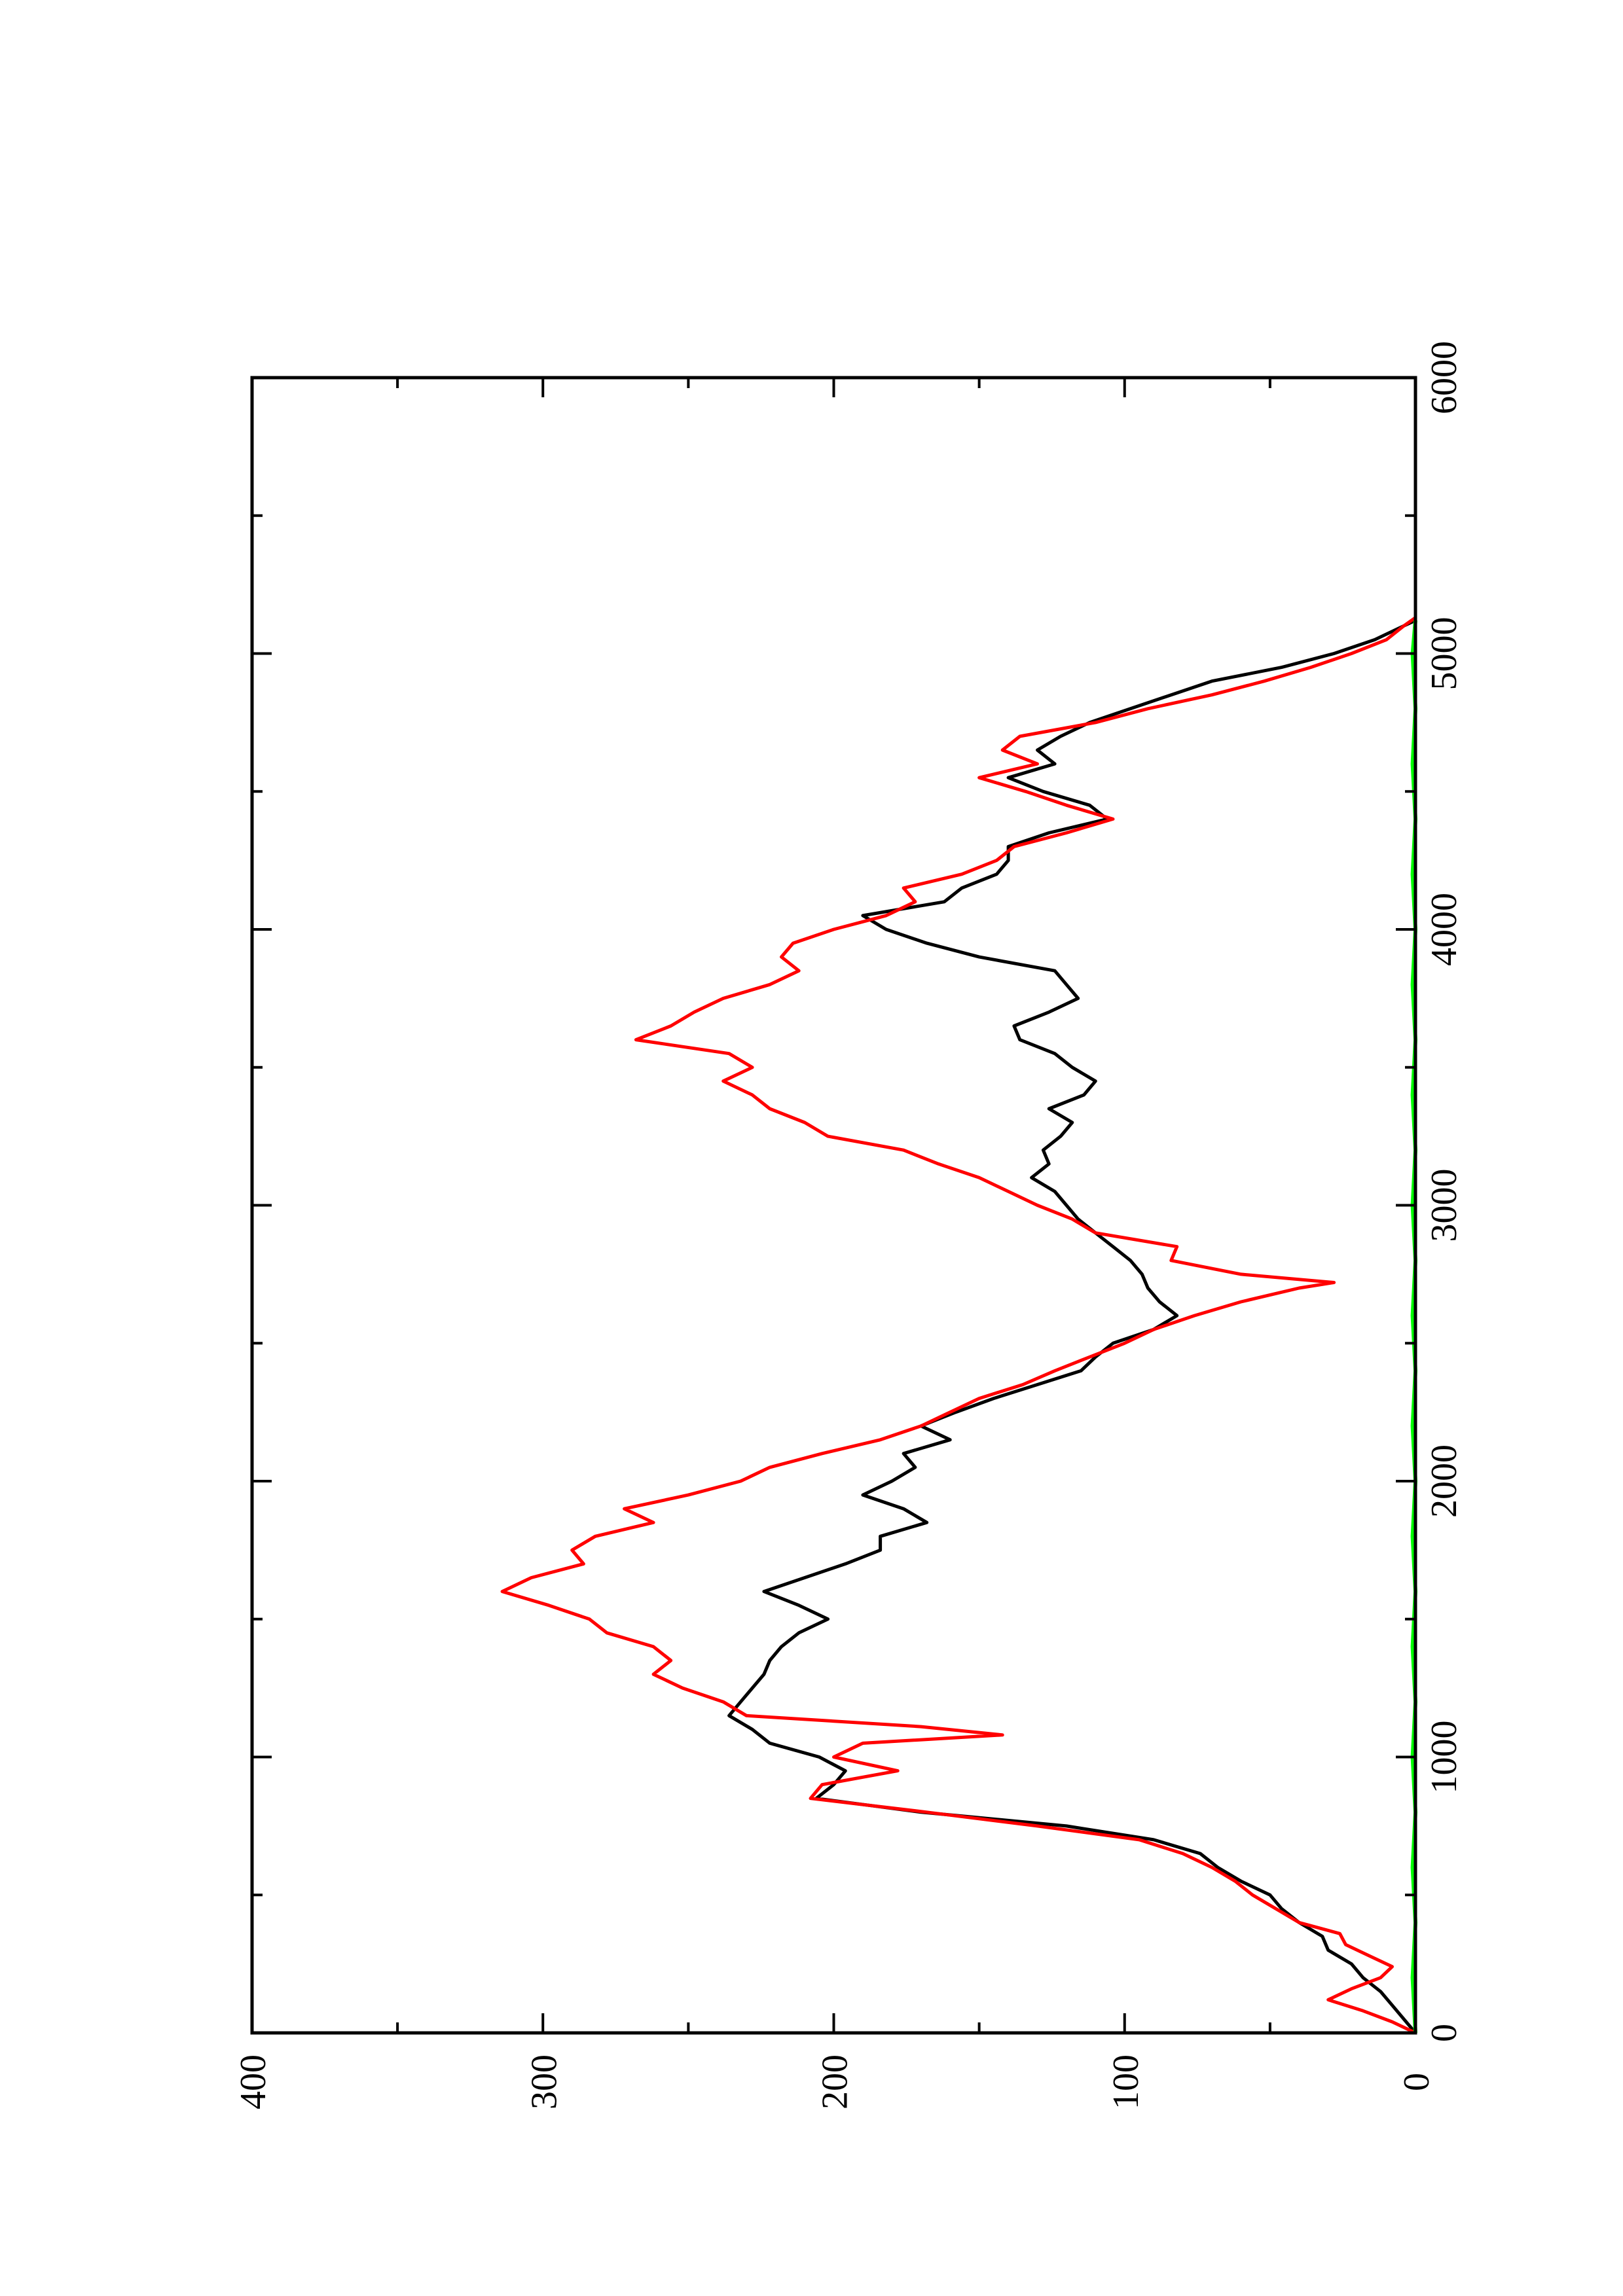 The image size is (1623, 2296). What do you see at coordinates (1444, 1757) in the screenshot?
I see `x-tick-label: 1000` at bounding box center [1444, 1757].